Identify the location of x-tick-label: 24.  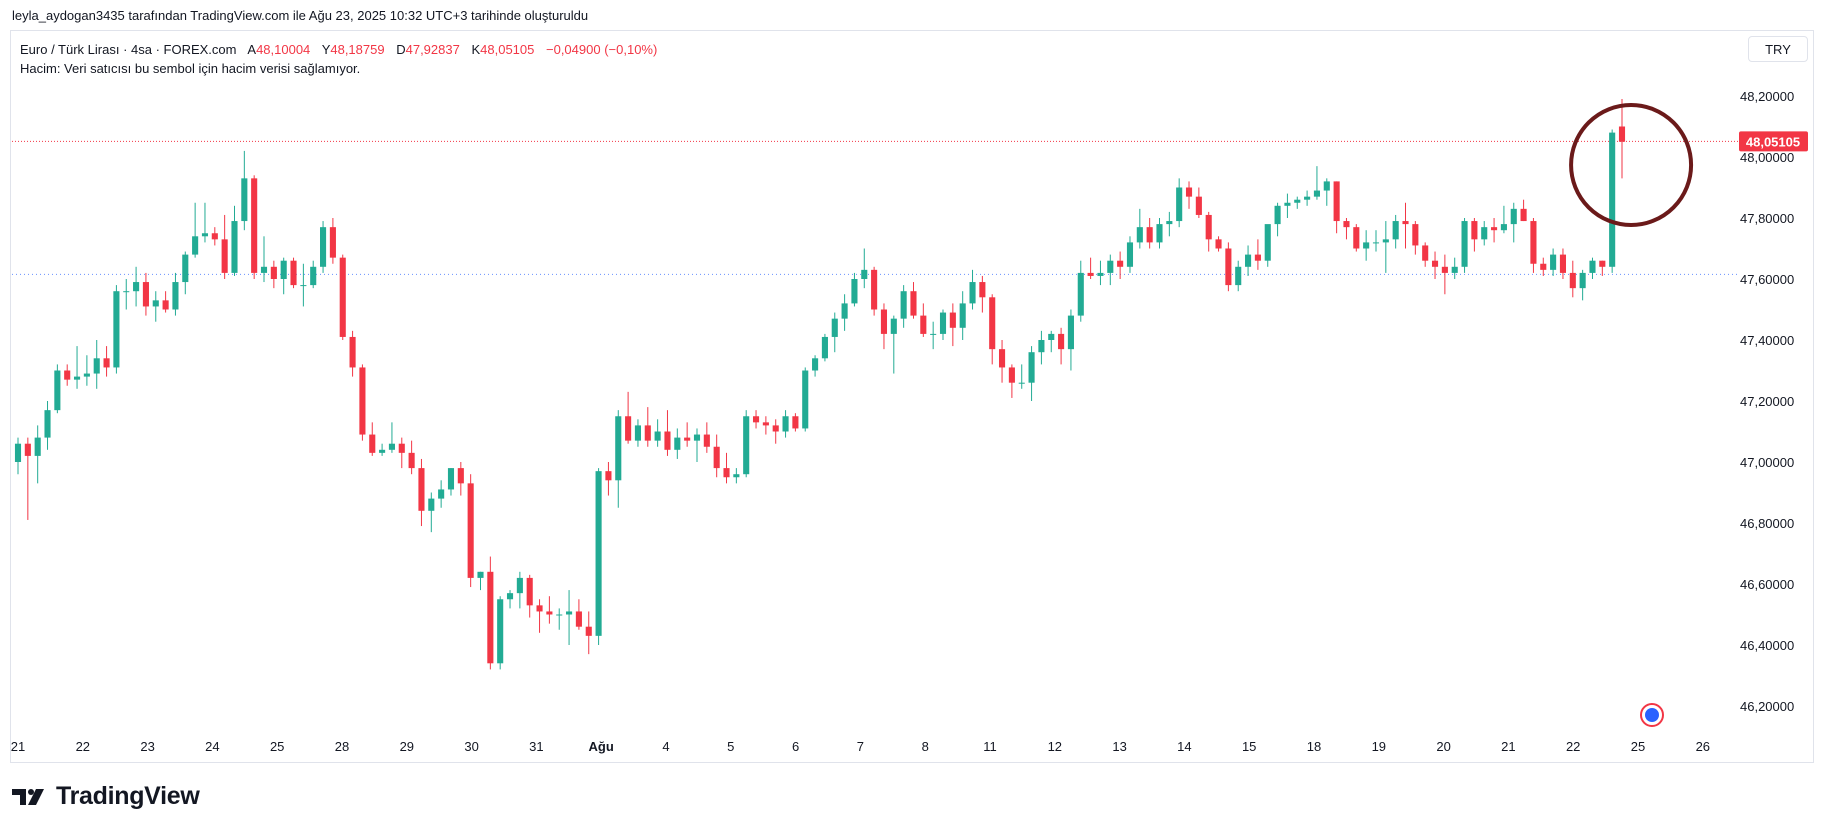
(212, 746).